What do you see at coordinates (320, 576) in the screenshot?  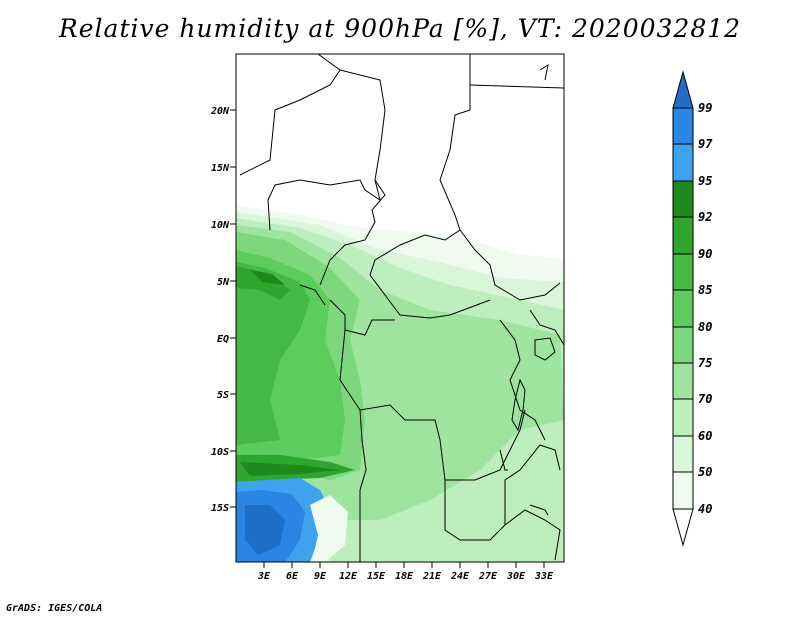 I see `lon-label-9e: 9E` at bounding box center [320, 576].